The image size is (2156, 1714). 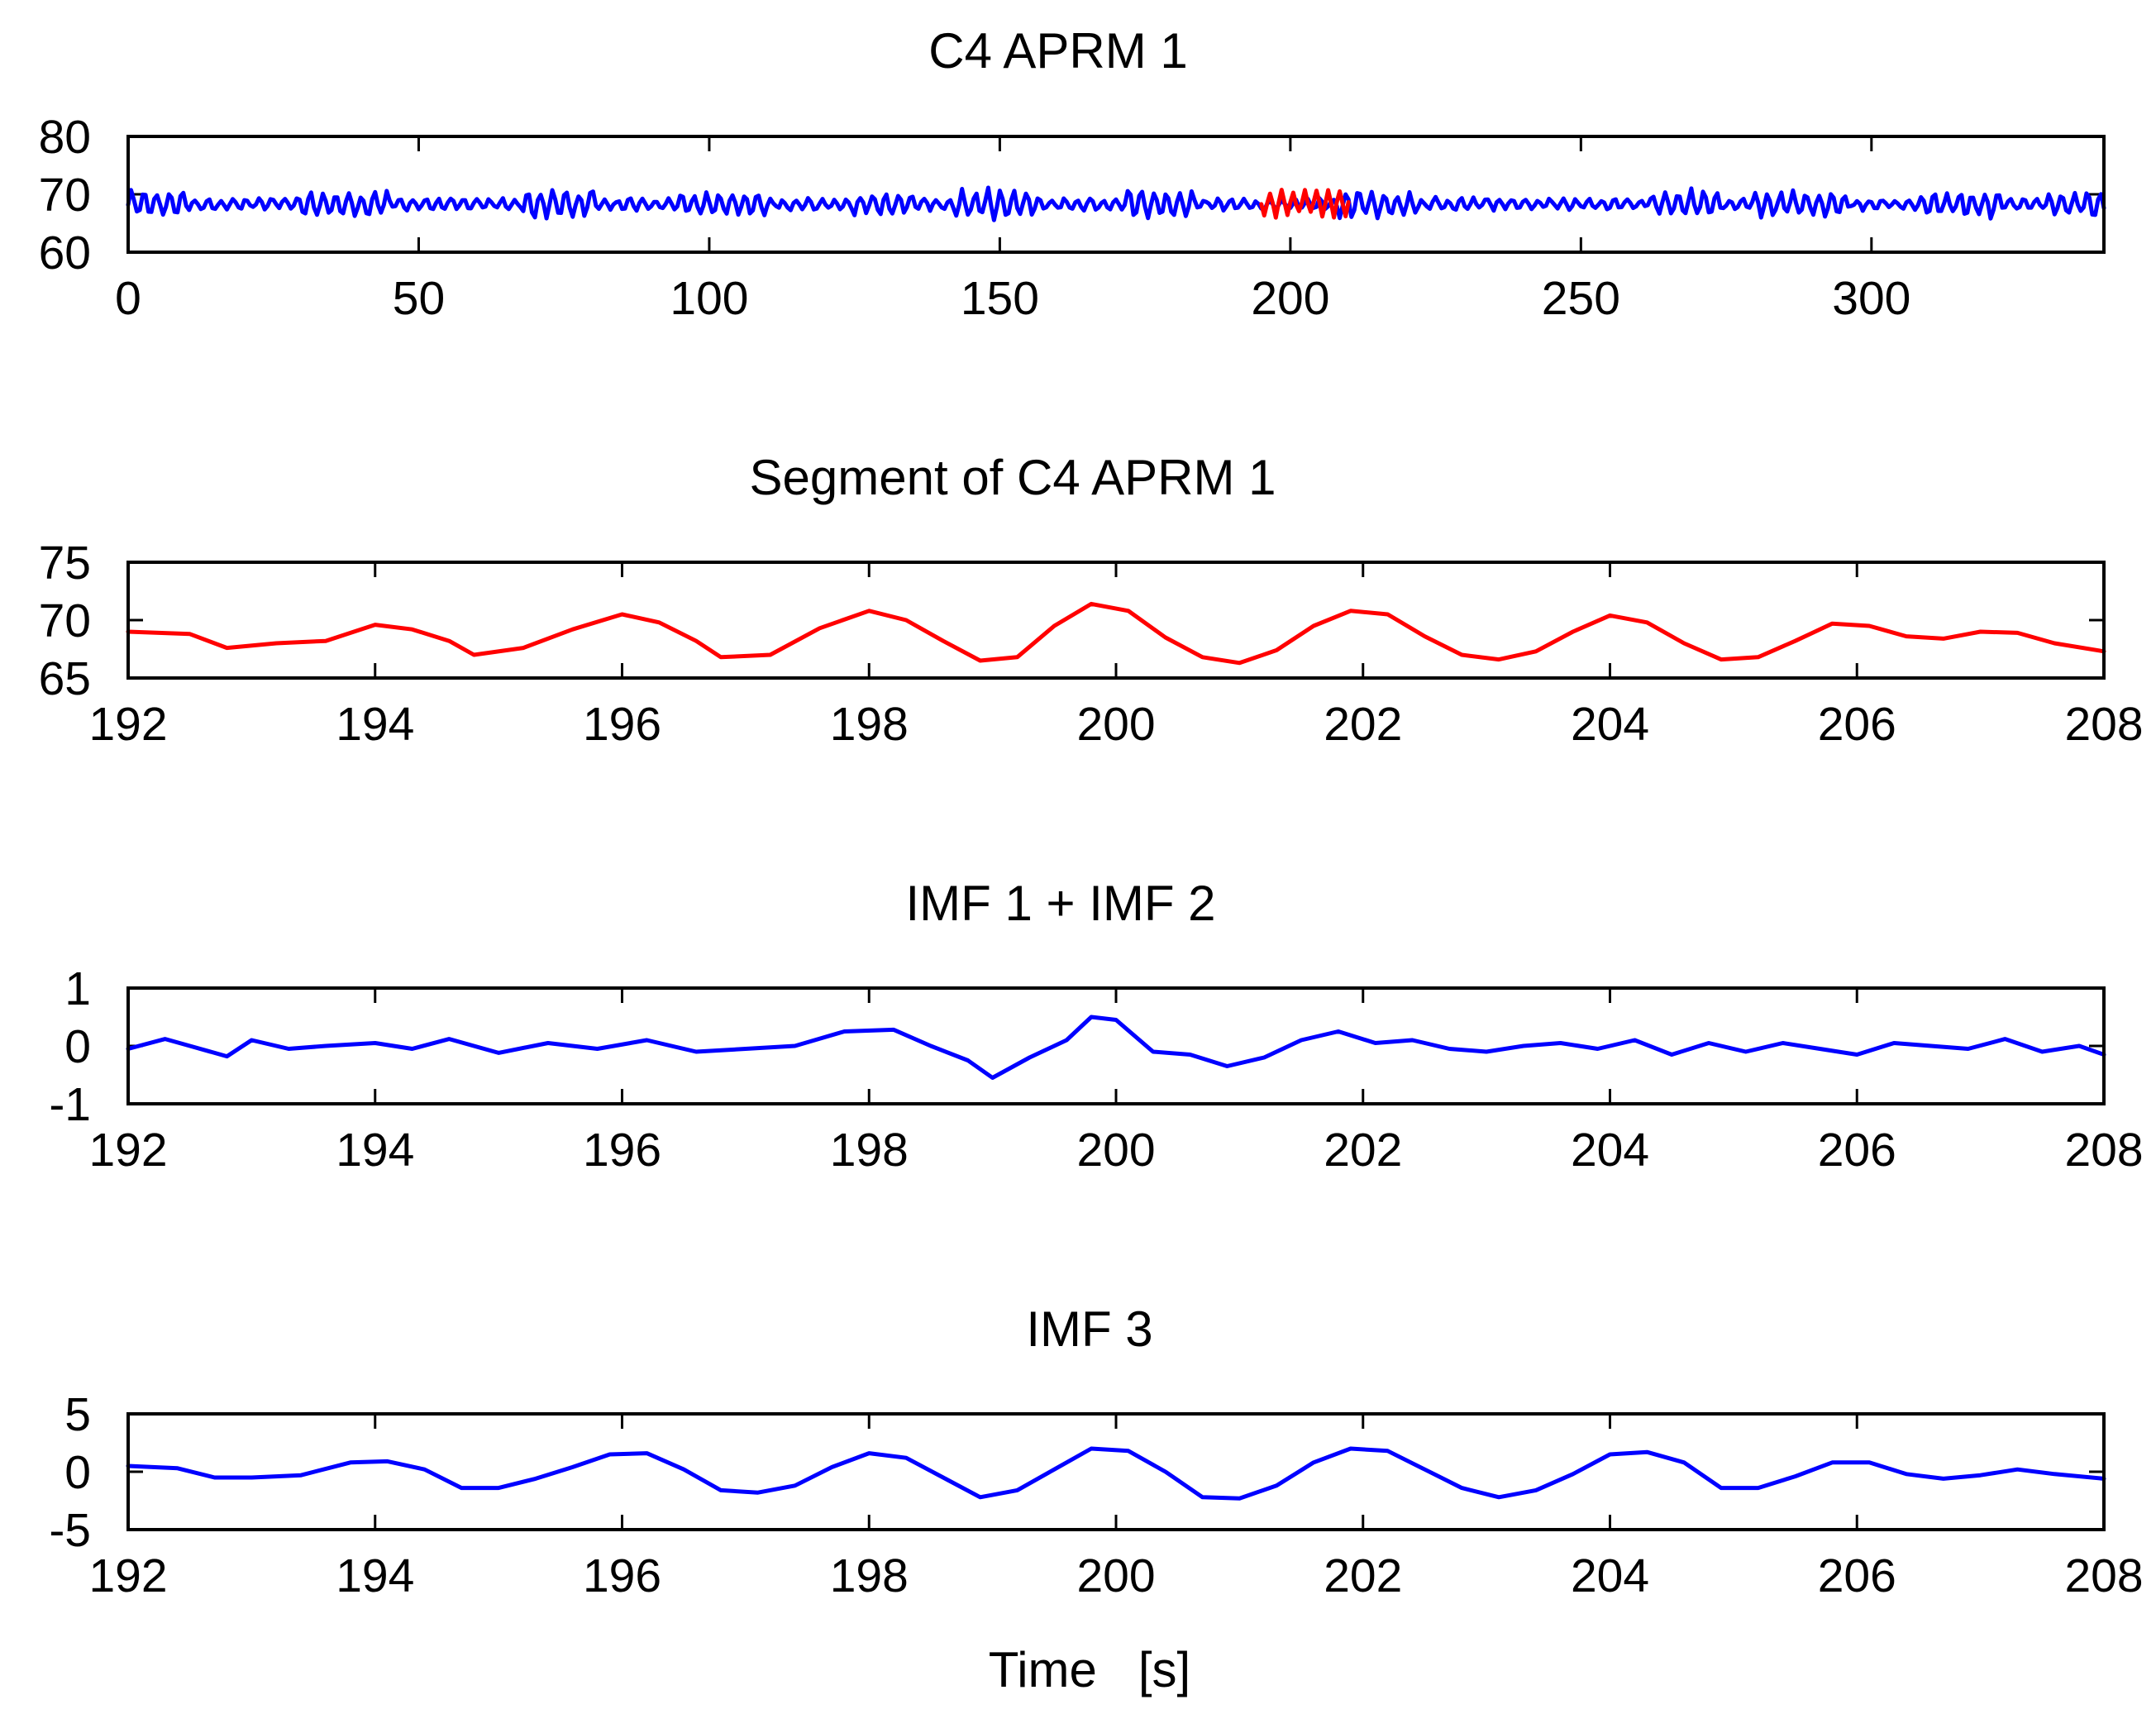 I want to click on series-line-segment, so click(x=1116, y=633).